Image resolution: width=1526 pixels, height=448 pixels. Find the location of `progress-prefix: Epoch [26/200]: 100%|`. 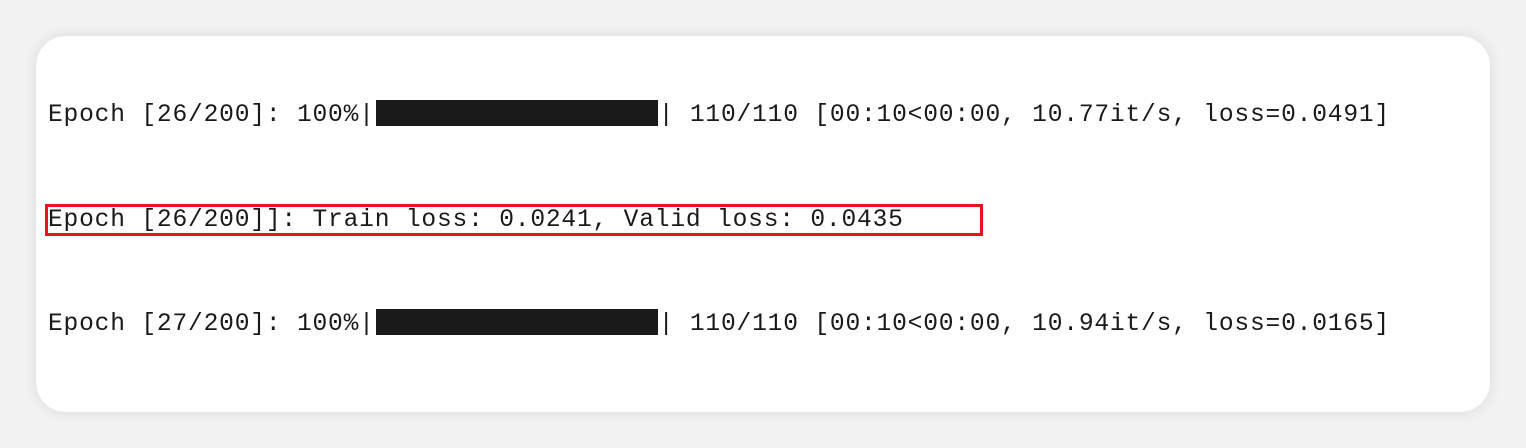

progress-prefix: Epoch [26/200]: 100%| is located at coordinates (211, 116).